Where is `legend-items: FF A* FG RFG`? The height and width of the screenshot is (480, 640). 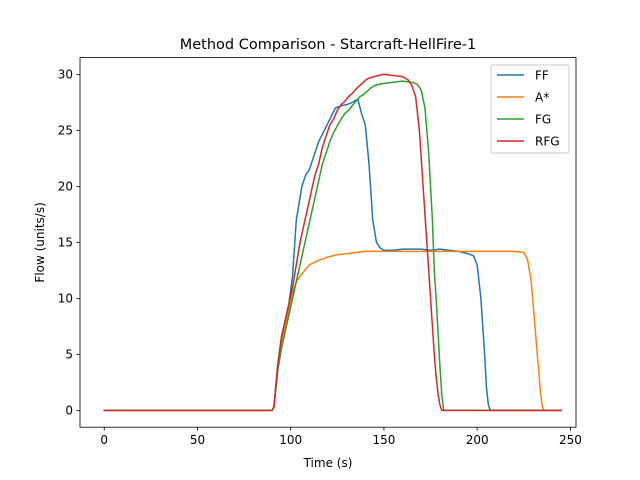 legend-items: FF A* FG RFG is located at coordinates (528, 108).